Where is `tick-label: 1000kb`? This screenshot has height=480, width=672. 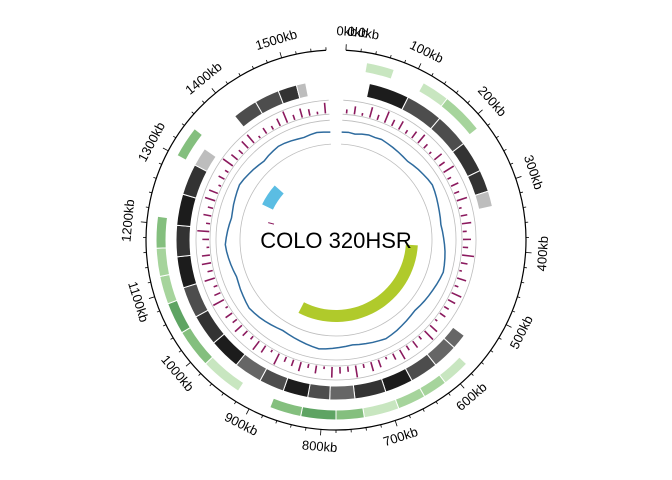 tick-label: 1000kb is located at coordinates (177, 373).